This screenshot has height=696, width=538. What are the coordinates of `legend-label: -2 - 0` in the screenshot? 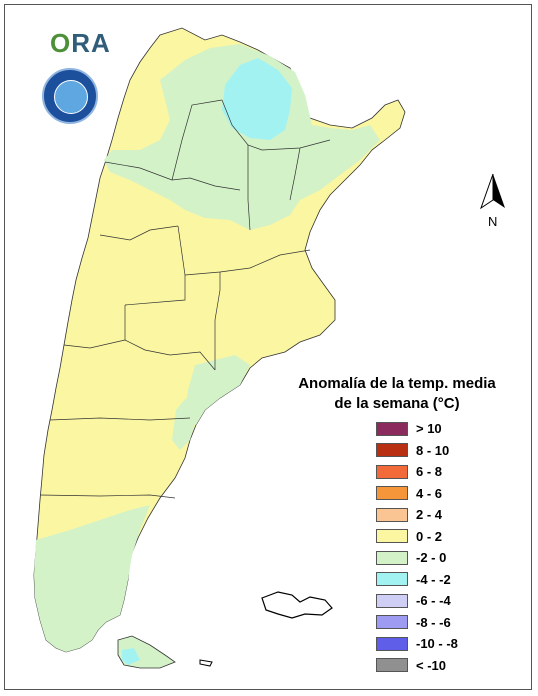 It's located at (431, 558).